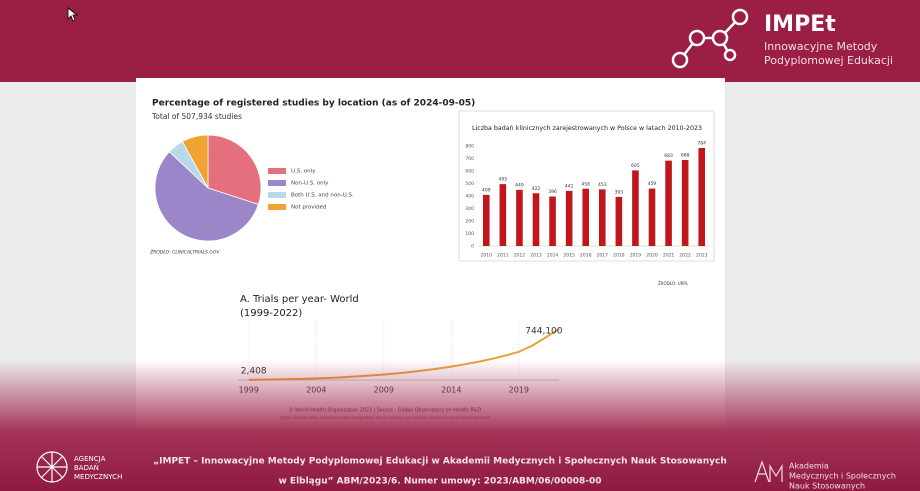 The image size is (920, 491). What do you see at coordinates (543, 331) in the screenshot?
I see `value-label: 744,100` at bounding box center [543, 331].